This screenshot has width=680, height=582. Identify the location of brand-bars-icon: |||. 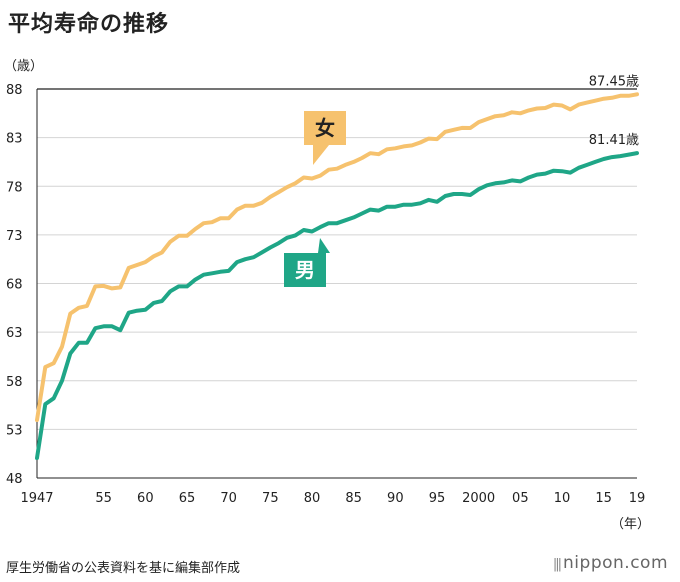
(557, 564).